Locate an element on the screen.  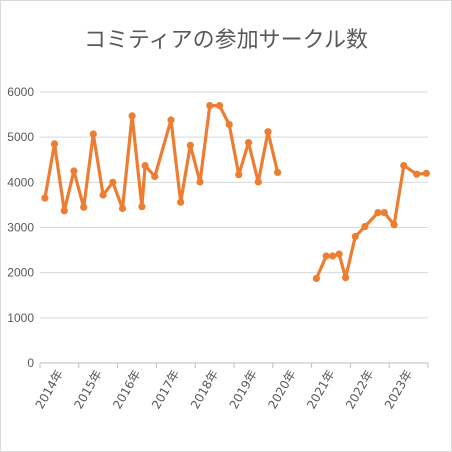
y-tick-label: 1000 is located at coordinates (20, 318).